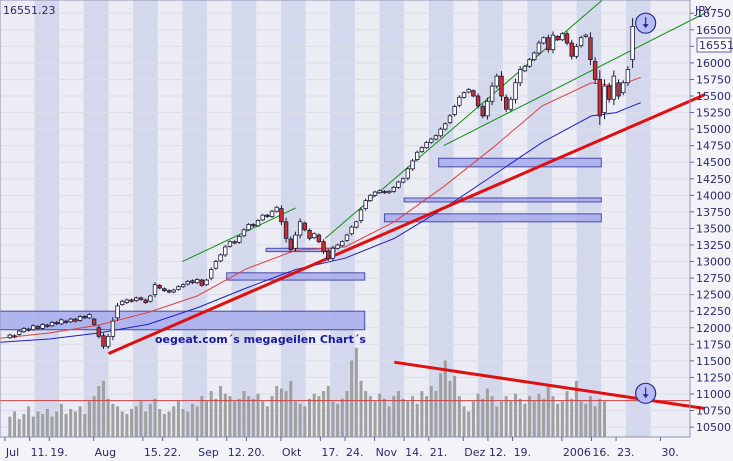  Describe the element at coordinates (601, 452) in the screenshot. I see `x-tick-label: 16.` at that location.